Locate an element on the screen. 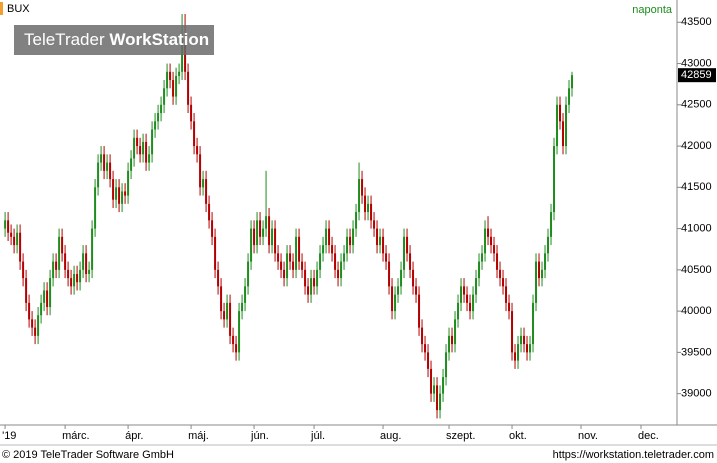 The image size is (717, 463). watermark-part: WorkStation is located at coordinates (159, 39).